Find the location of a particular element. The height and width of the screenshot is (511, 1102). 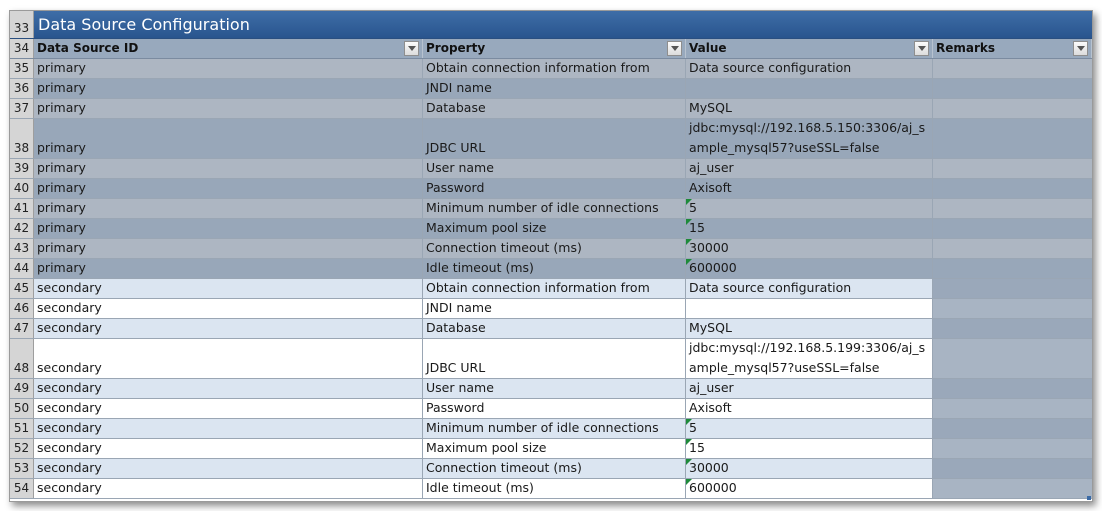

cell-value: 5 is located at coordinates (809, 208).